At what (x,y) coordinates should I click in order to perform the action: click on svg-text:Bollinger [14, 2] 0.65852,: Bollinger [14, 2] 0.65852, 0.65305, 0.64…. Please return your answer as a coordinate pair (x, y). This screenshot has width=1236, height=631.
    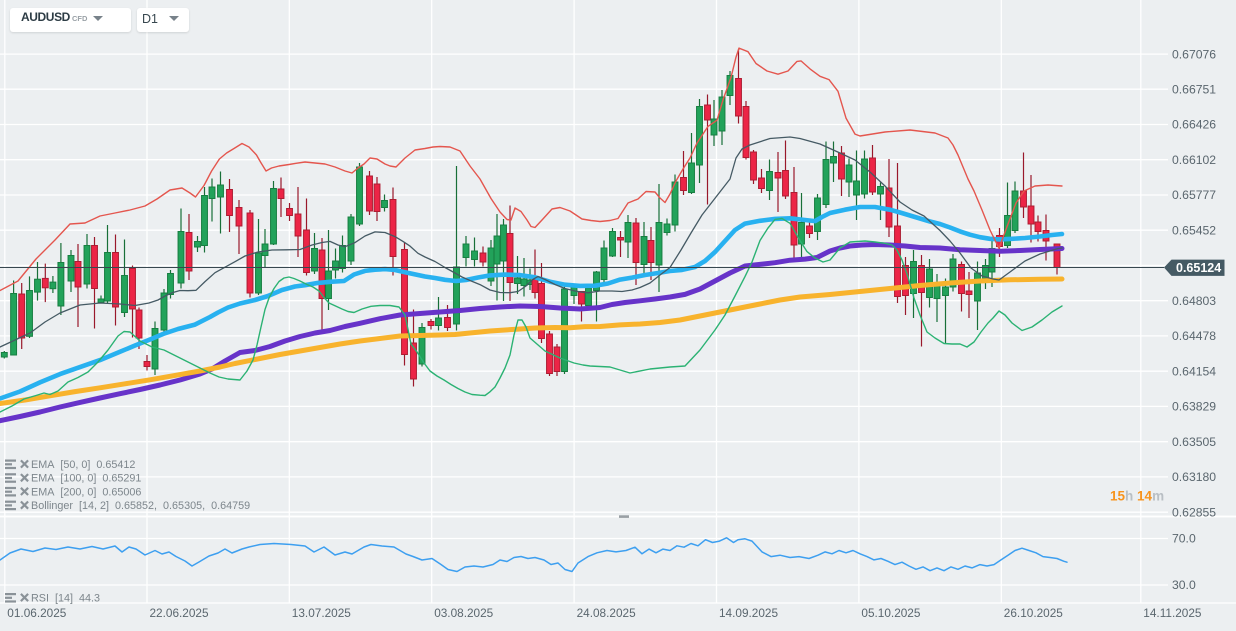
    Looking at the image, I should click on (140, 506).